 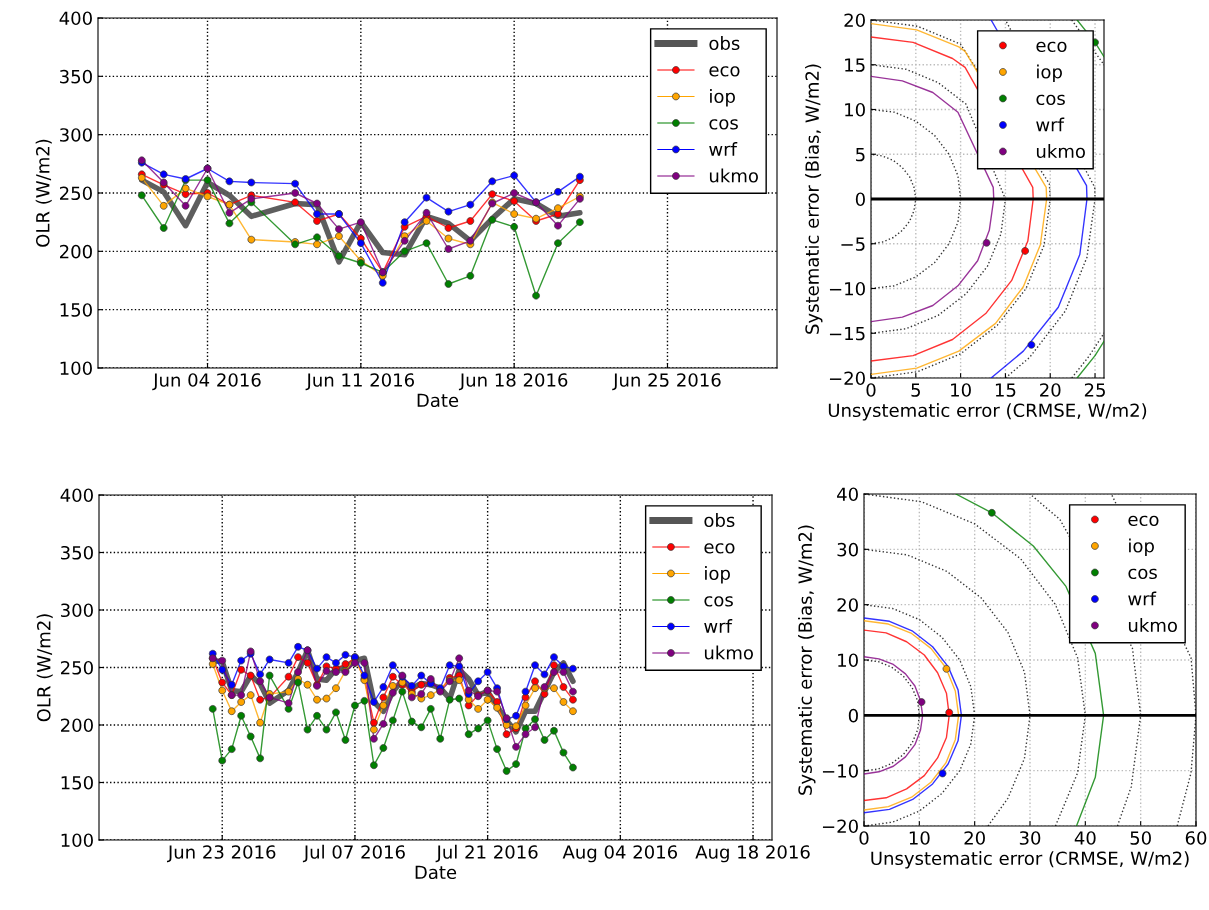 I want to click on x-tick-label: 30, so click(x=1030, y=838).